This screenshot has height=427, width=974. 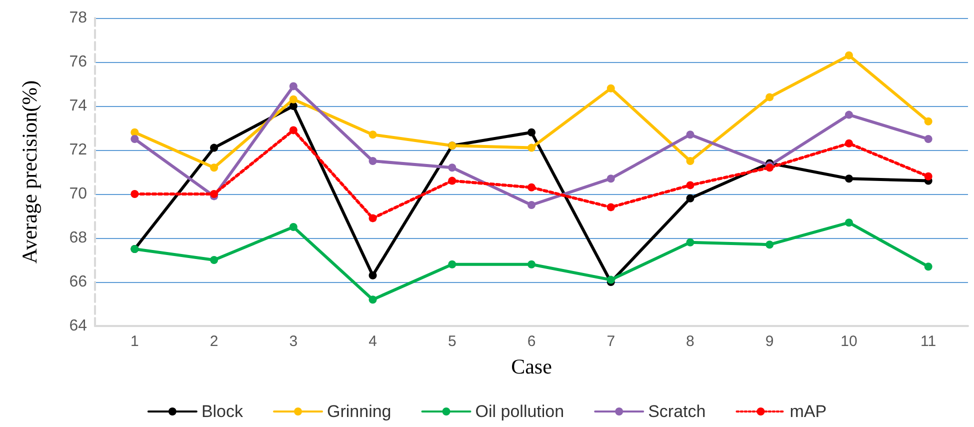 What do you see at coordinates (222, 411) in the screenshot?
I see `legend-label: Block` at bounding box center [222, 411].